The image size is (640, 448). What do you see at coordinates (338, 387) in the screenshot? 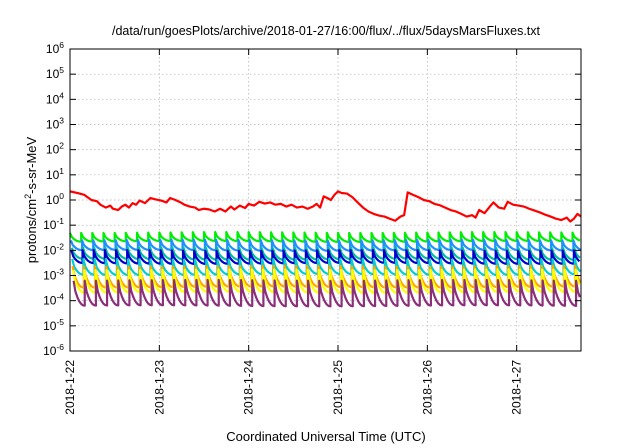
I see `x-tick-label: 2018-1-25` at bounding box center [338, 387].